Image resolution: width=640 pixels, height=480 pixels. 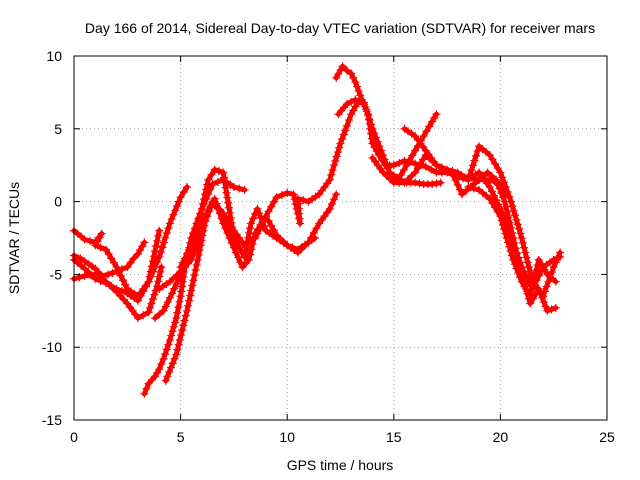 I want to click on series-sat-d, so click(x=109, y=259).